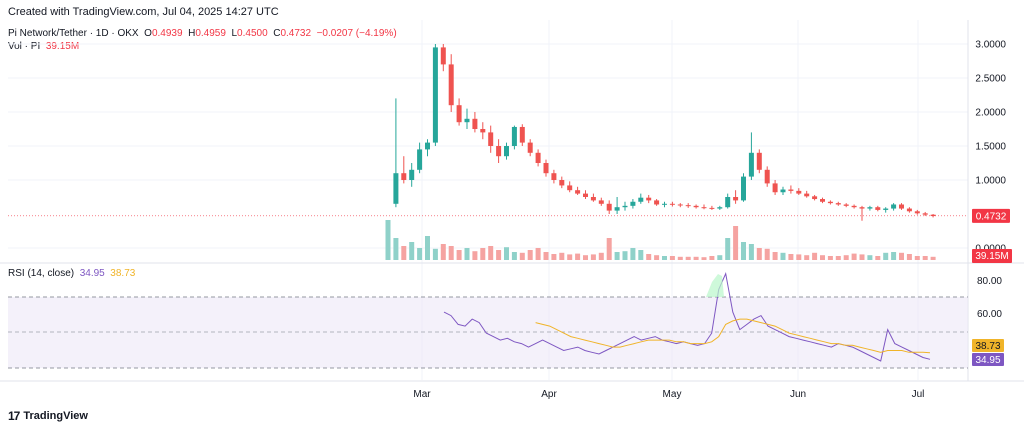 The height and width of the screenshot is (429, 1024). What do you see at coordinates (167, 33) in the screenshot?
I see `open-value: 0.4939` at bounding box center [167, 33].